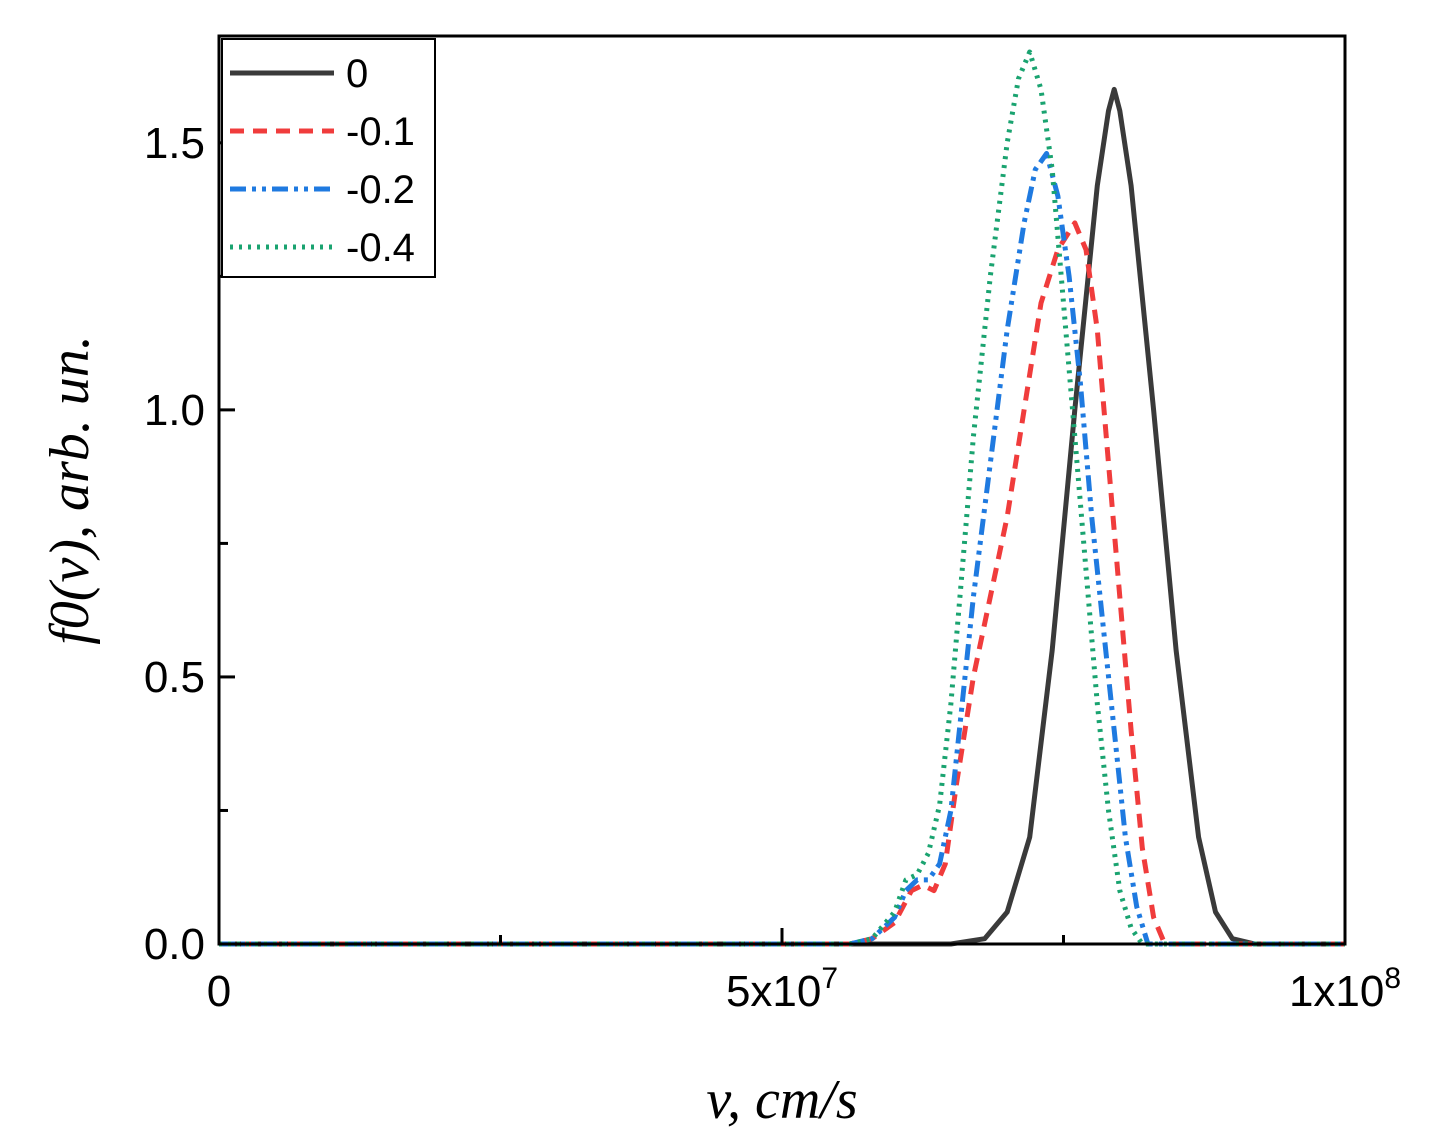 This screenshot has height=1146, width=1450. Describe the element at coordinates (380, 132) in the screenshot. I see `legend-label-1: -0.1` at that location.